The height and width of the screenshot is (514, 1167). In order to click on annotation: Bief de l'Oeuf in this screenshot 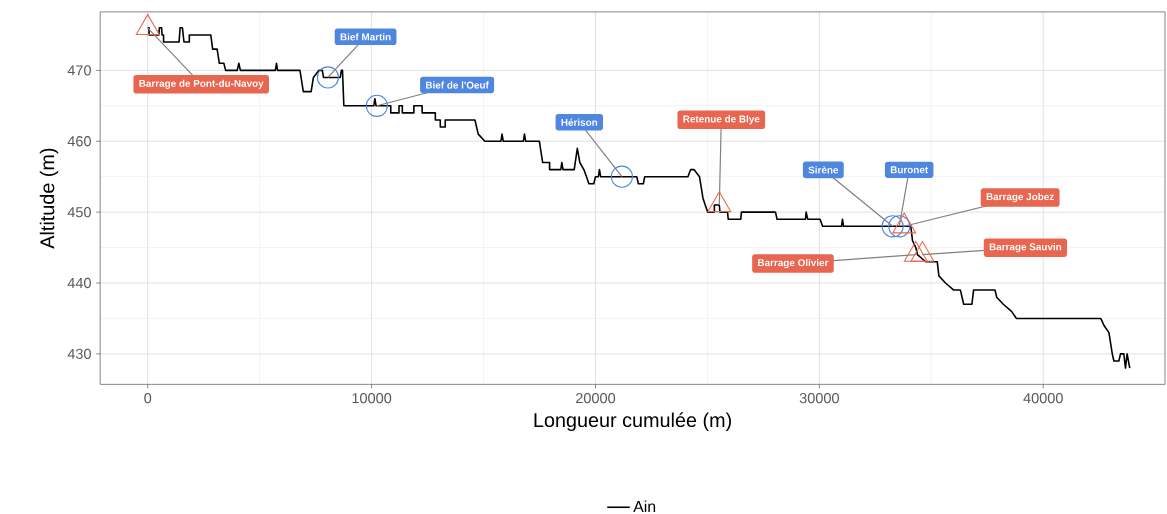, I will do `click(457, 85)`.